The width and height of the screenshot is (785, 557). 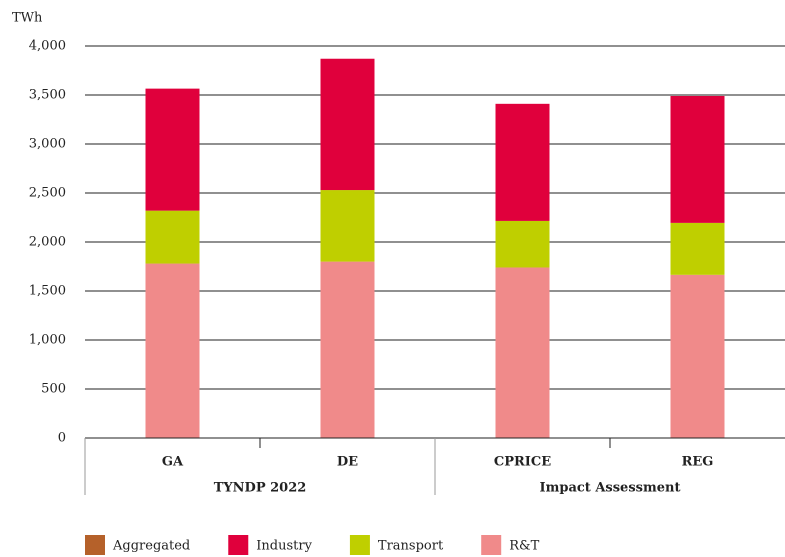 I want to click on y-tick-label: 2,000, so click(x=47, y=242).